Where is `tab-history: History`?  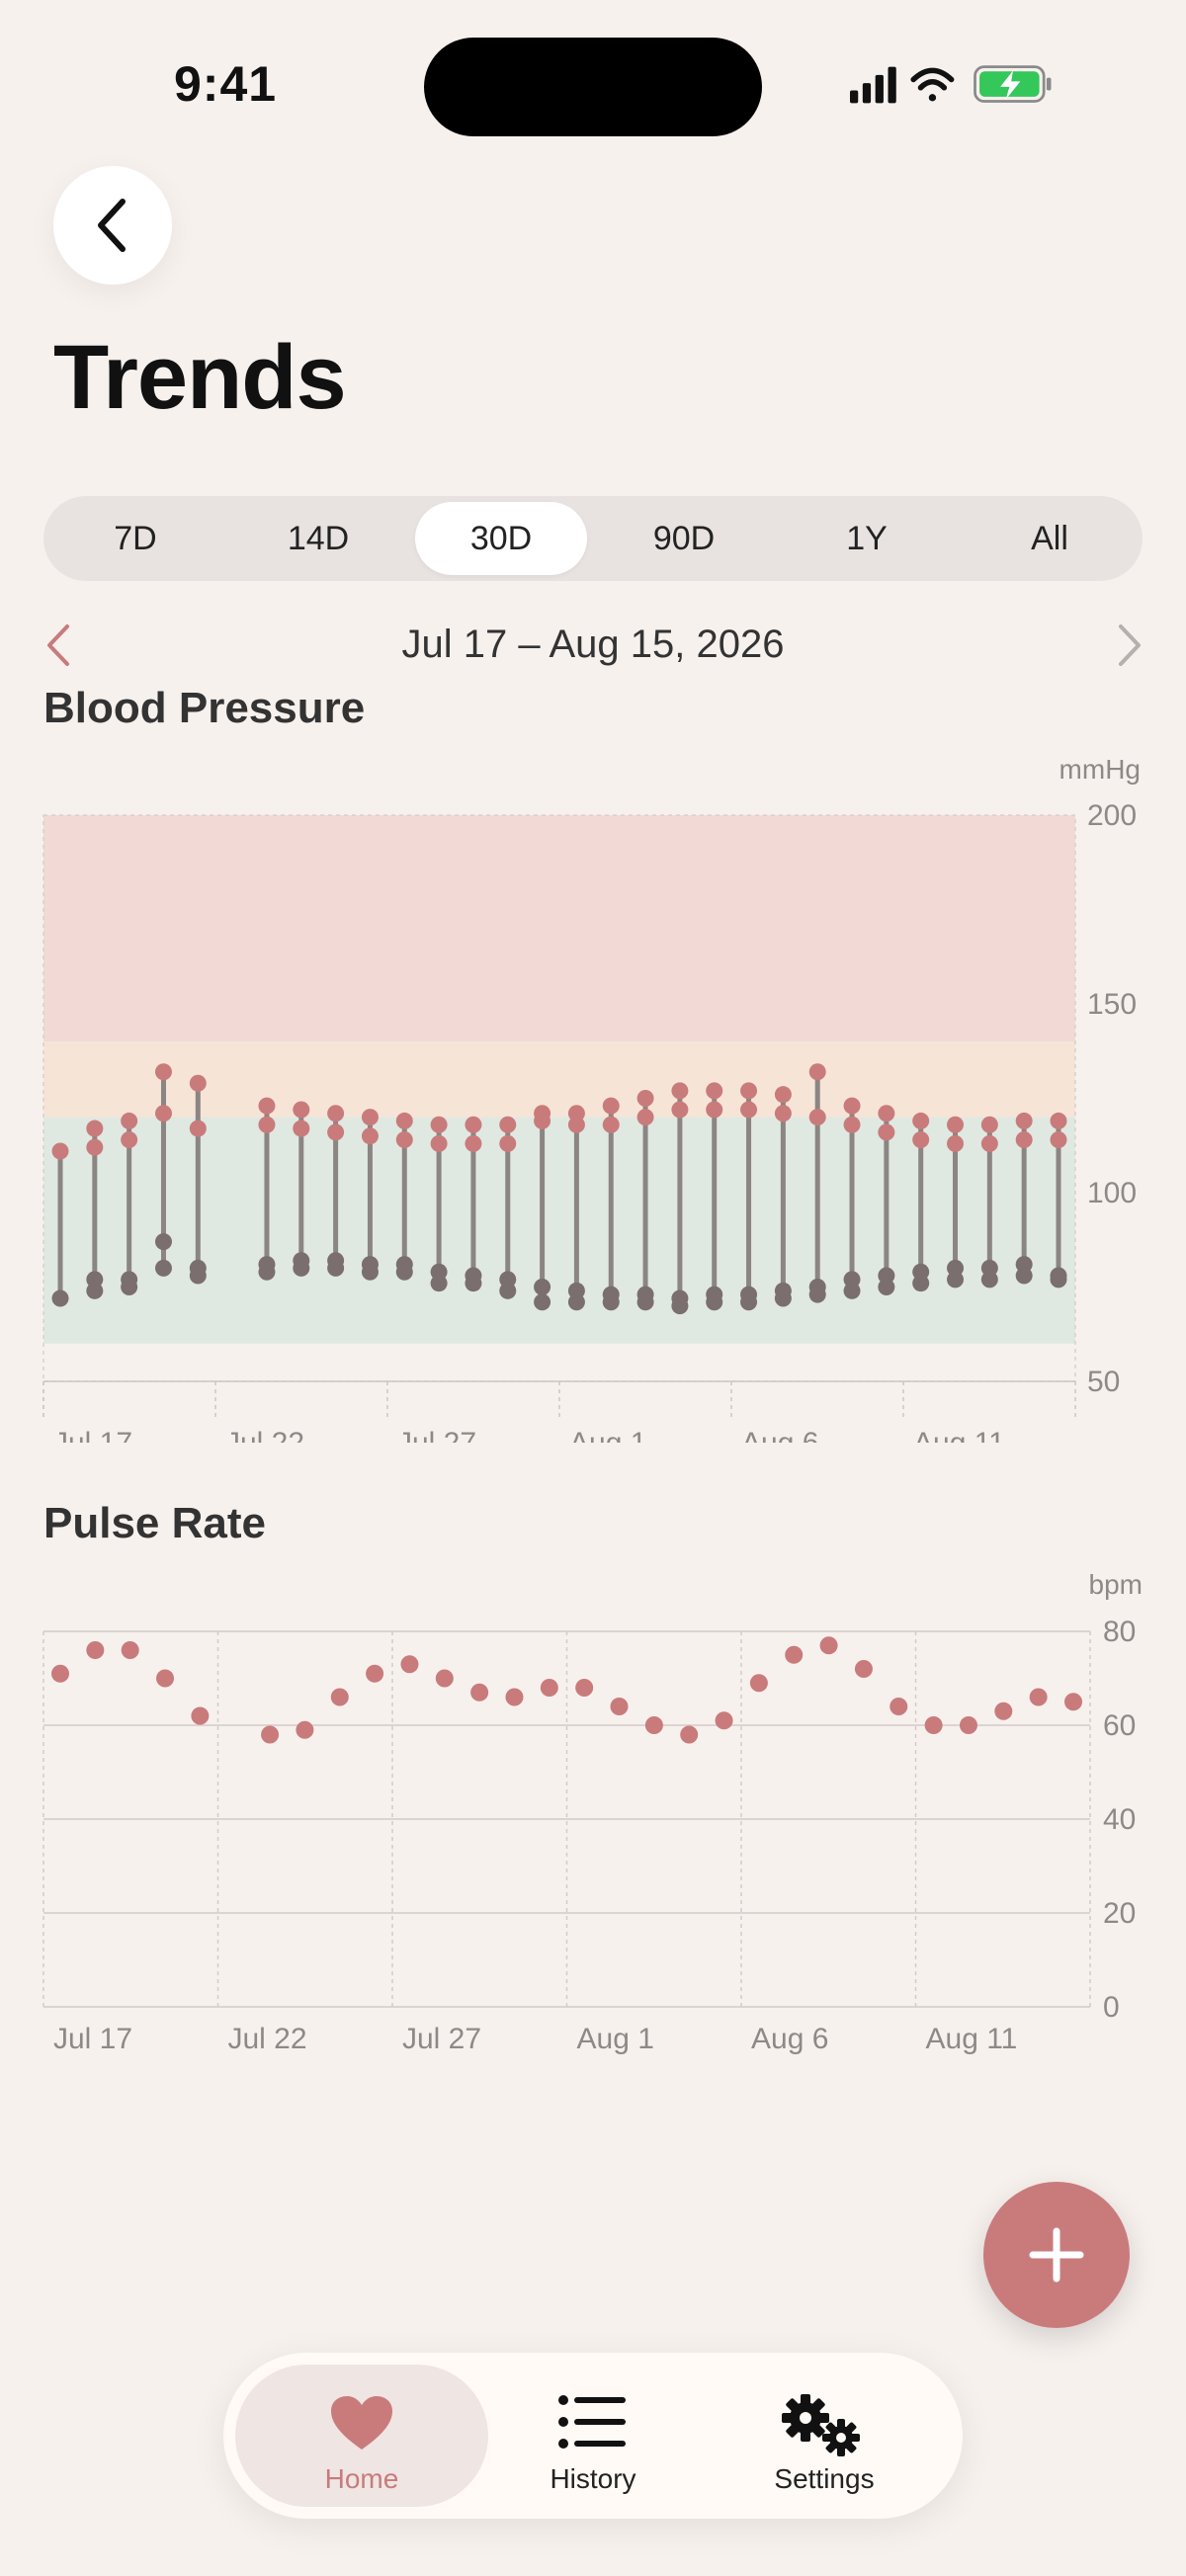 tab-history: History is located at coordinates (593, 2436).